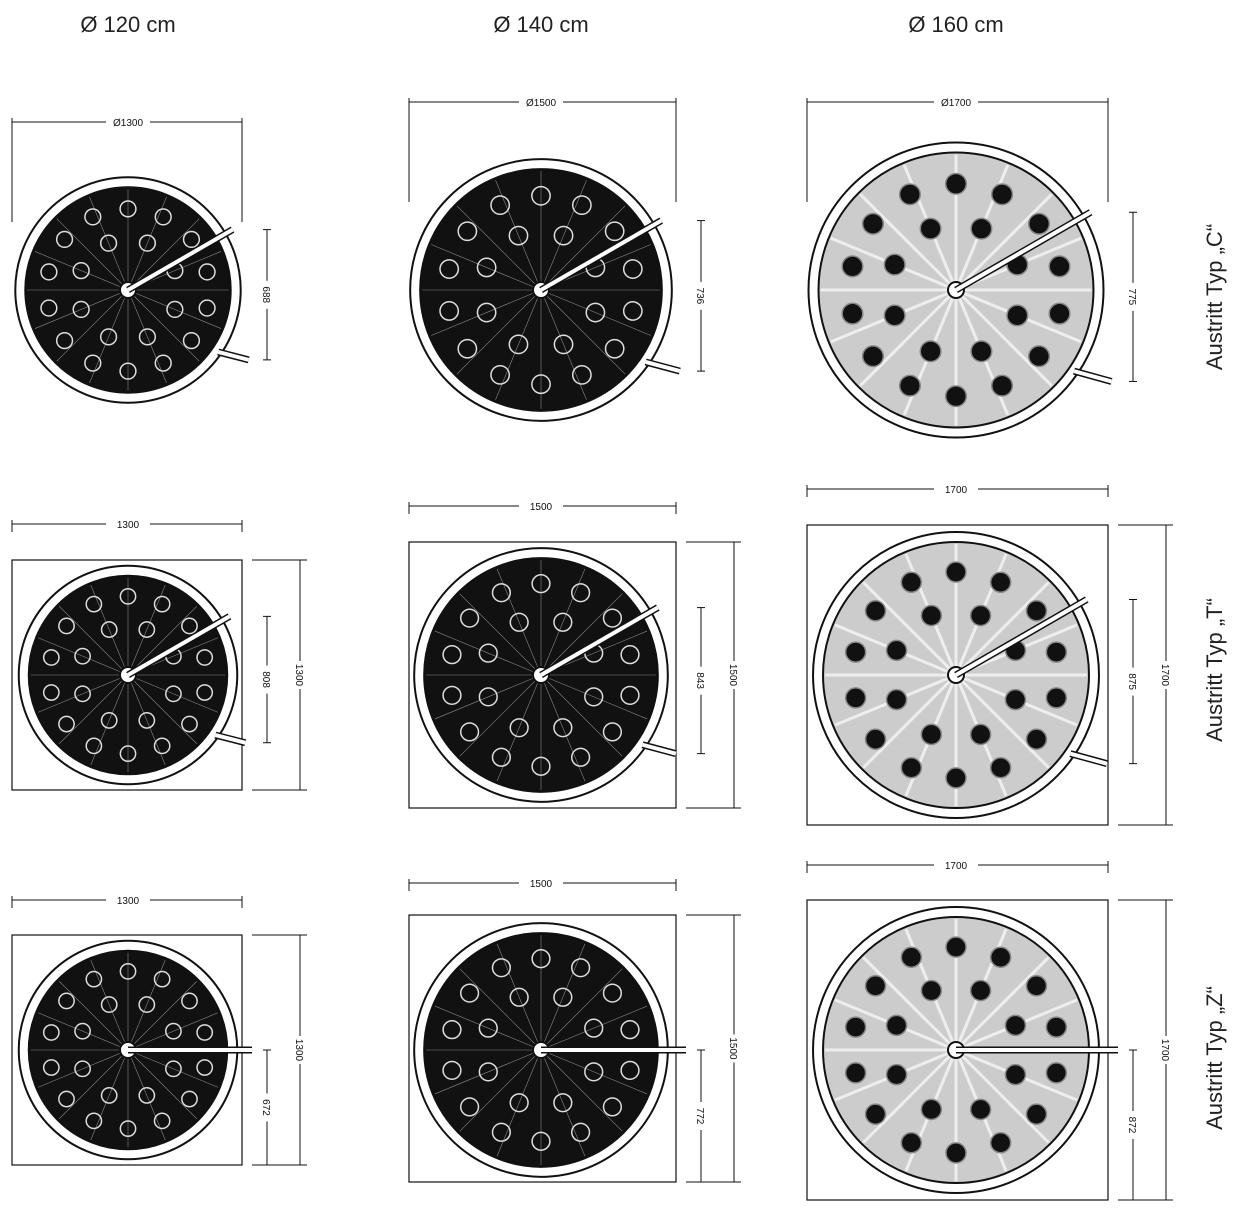 Image resolution: width=1240 pixels, height=1209 pixels. What do you see at coordinates (1214, 670) in the screenshot?
I see `row-label: Austritt Typ „T“` at bounding box center [1214, 670].